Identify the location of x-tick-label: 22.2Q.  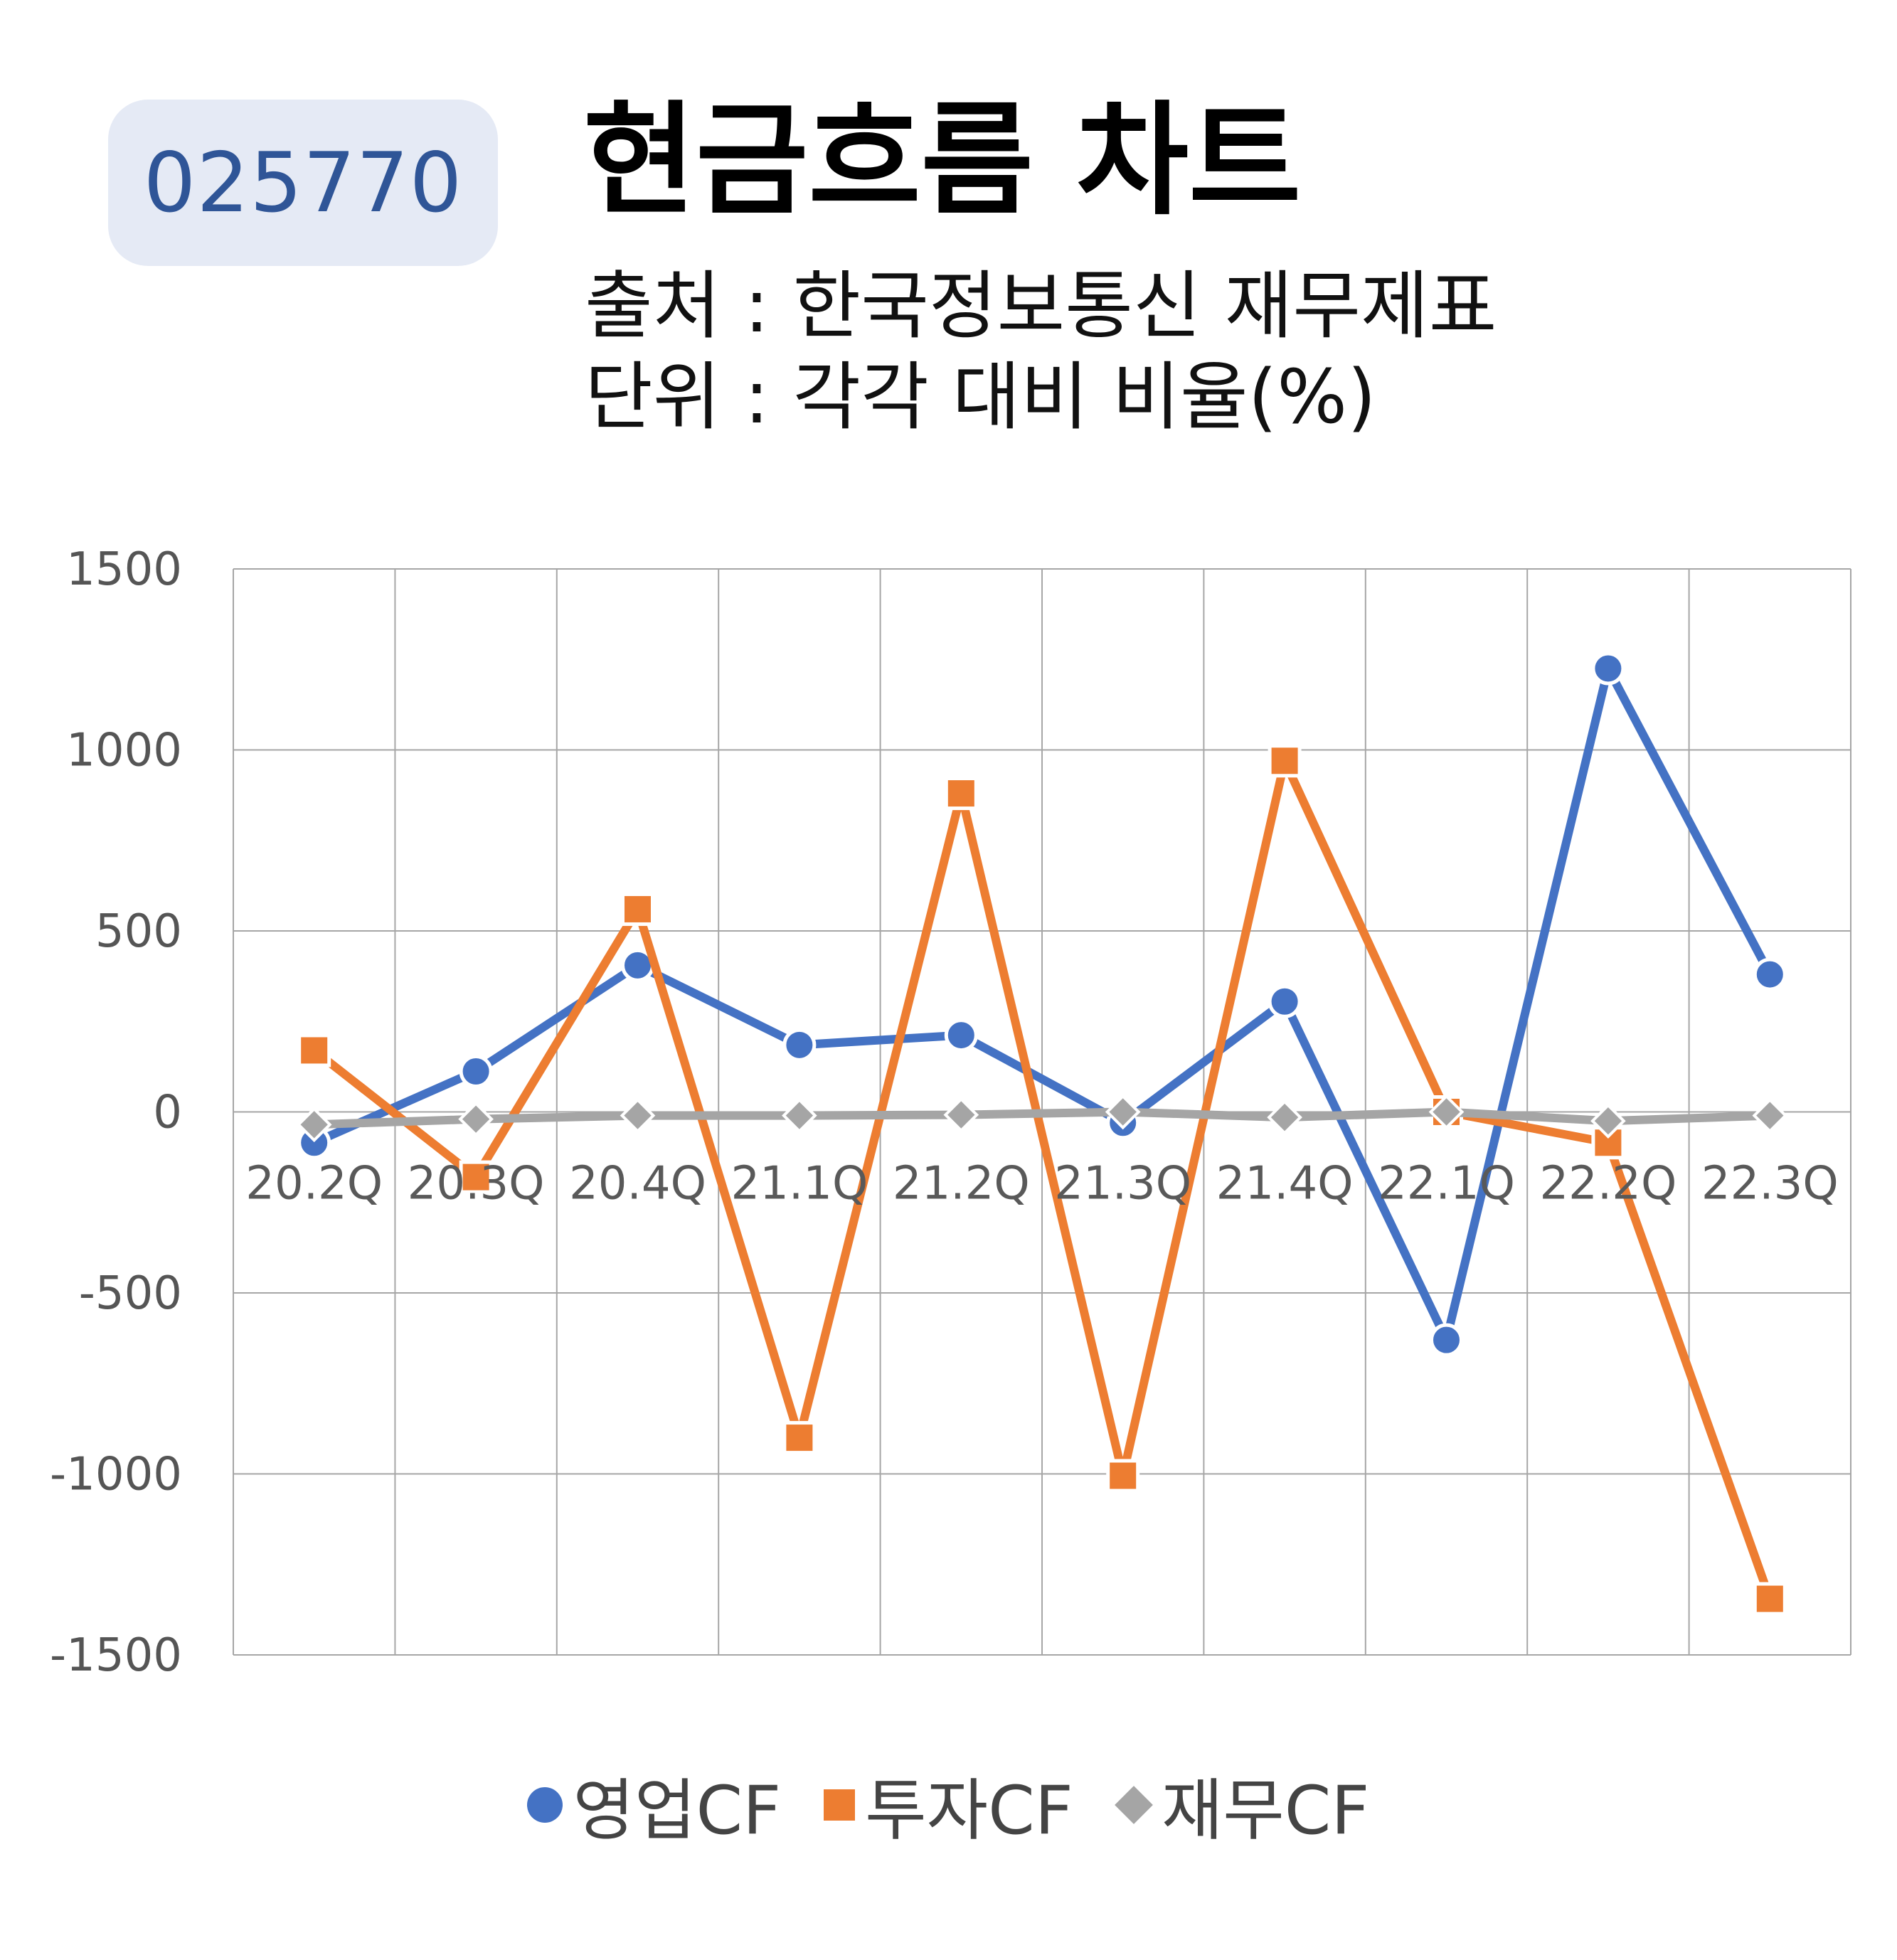
(1608, 1184).